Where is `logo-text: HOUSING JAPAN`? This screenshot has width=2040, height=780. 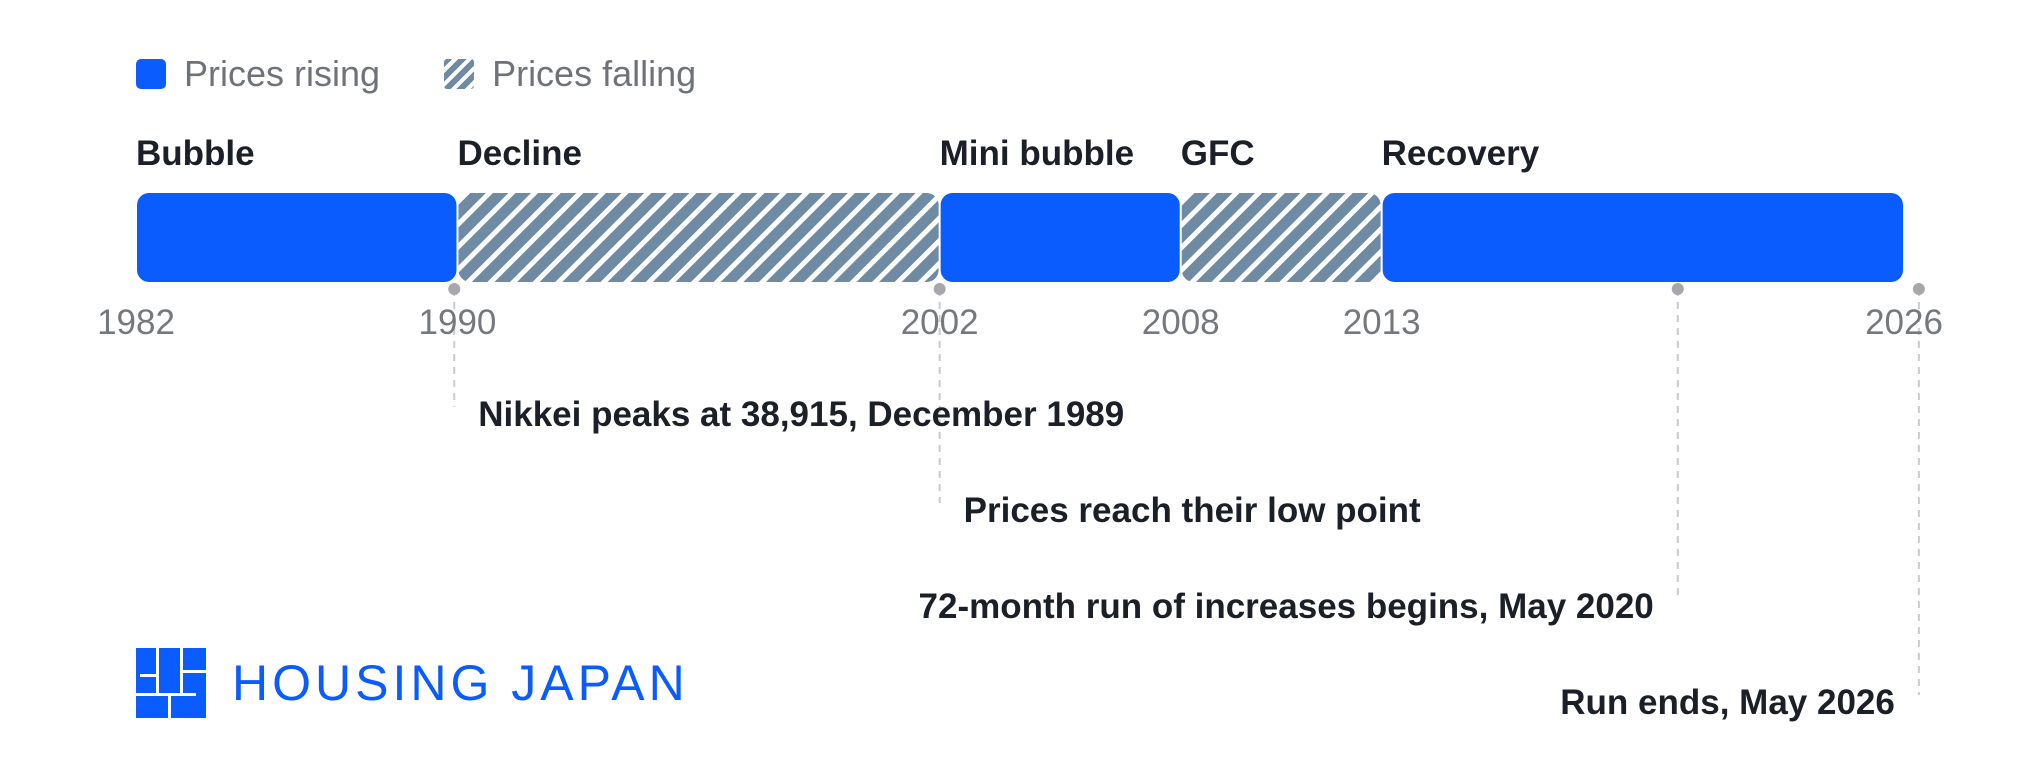 logo-text: HOUSING JAPAN is located at coordinates (460, 683).